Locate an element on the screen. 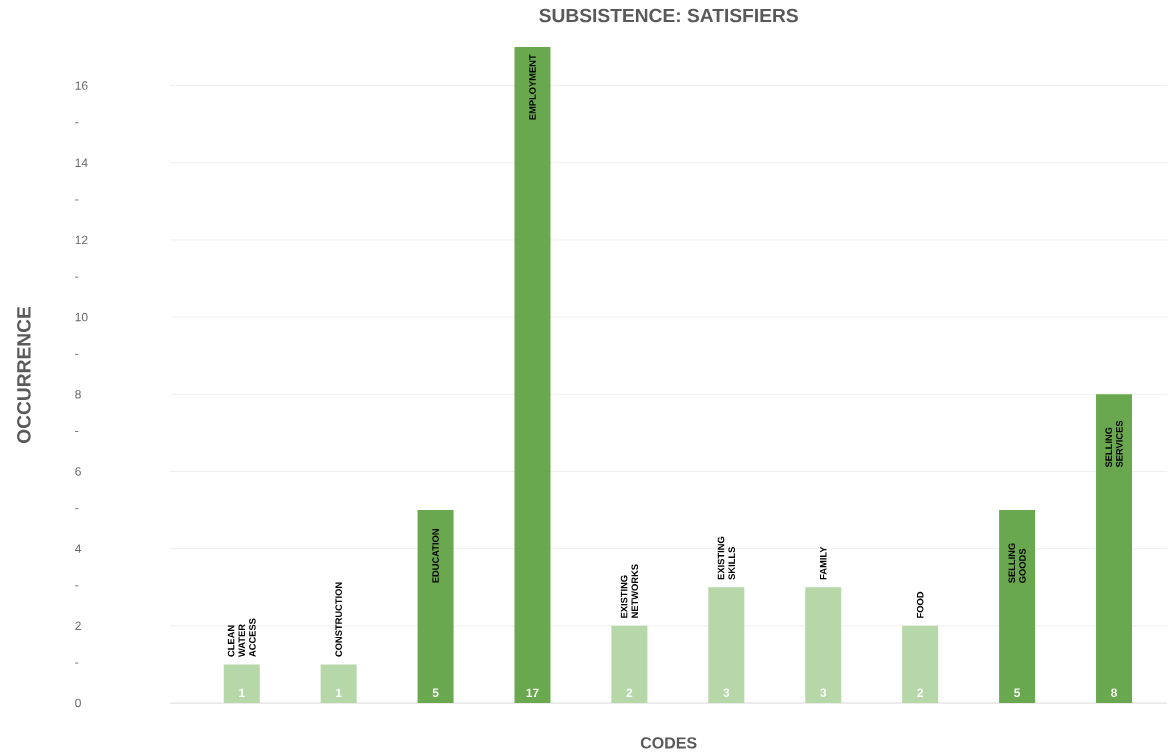 This screenshot has height=752, width=1168. y-tick-label: 10 is located at coordinates (81, 317).